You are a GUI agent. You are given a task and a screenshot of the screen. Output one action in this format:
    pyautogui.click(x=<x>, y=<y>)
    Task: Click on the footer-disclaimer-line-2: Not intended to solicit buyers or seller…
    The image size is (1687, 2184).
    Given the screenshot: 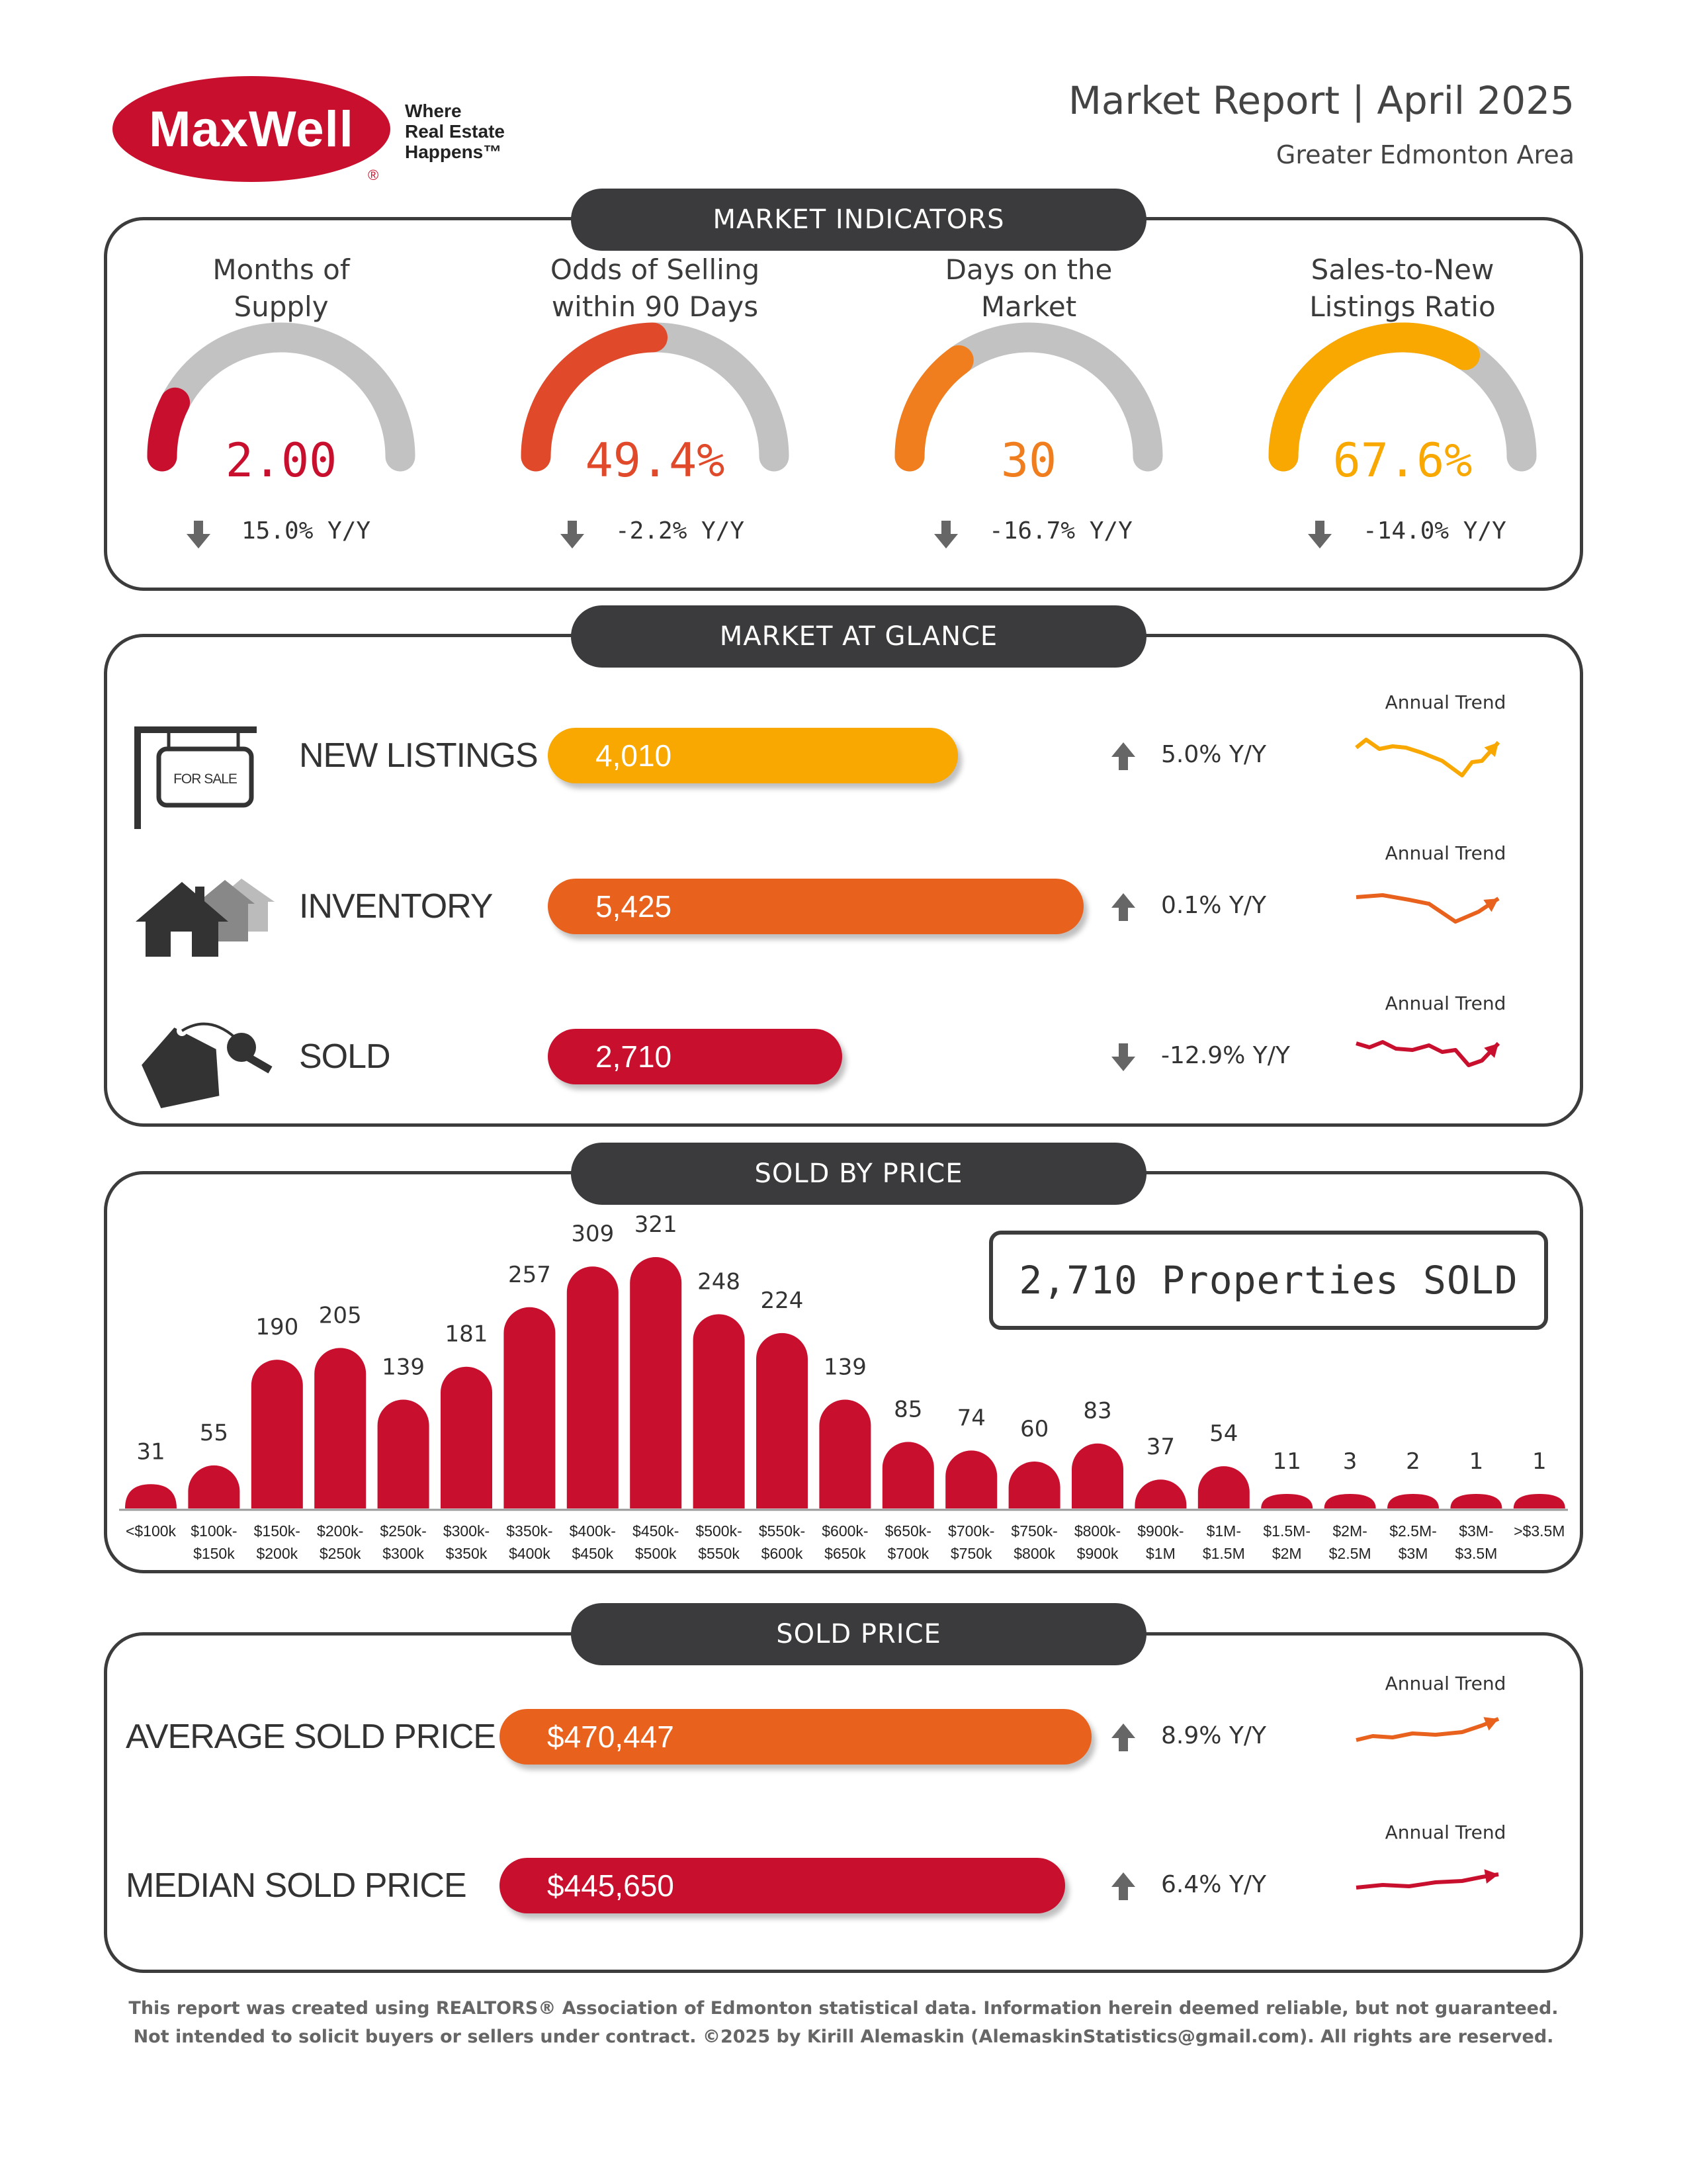 What is the action you would take?
    pyautogui.click(x=844, y=2037)
    